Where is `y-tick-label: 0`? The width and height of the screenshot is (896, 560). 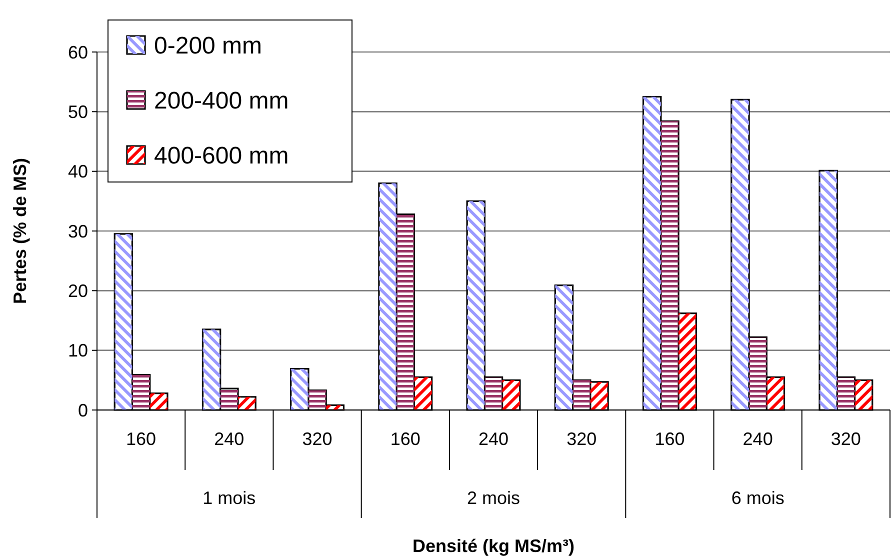
y-tick-label: 0 is located at coordinates (83, 410).